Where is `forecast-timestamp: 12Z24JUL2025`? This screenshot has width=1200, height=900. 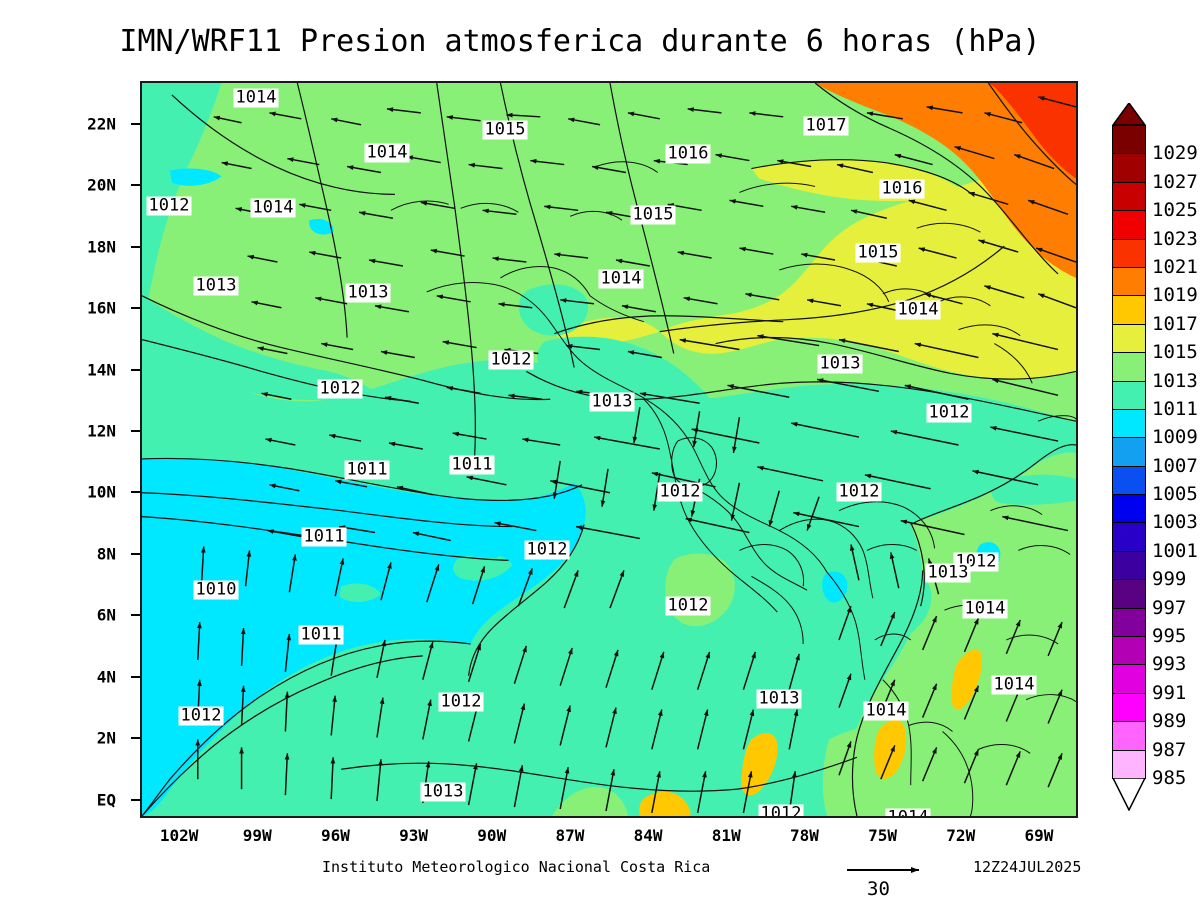
forecast-timestamp: 12Z24JUL2025 is located at coordinates (1027, 867).